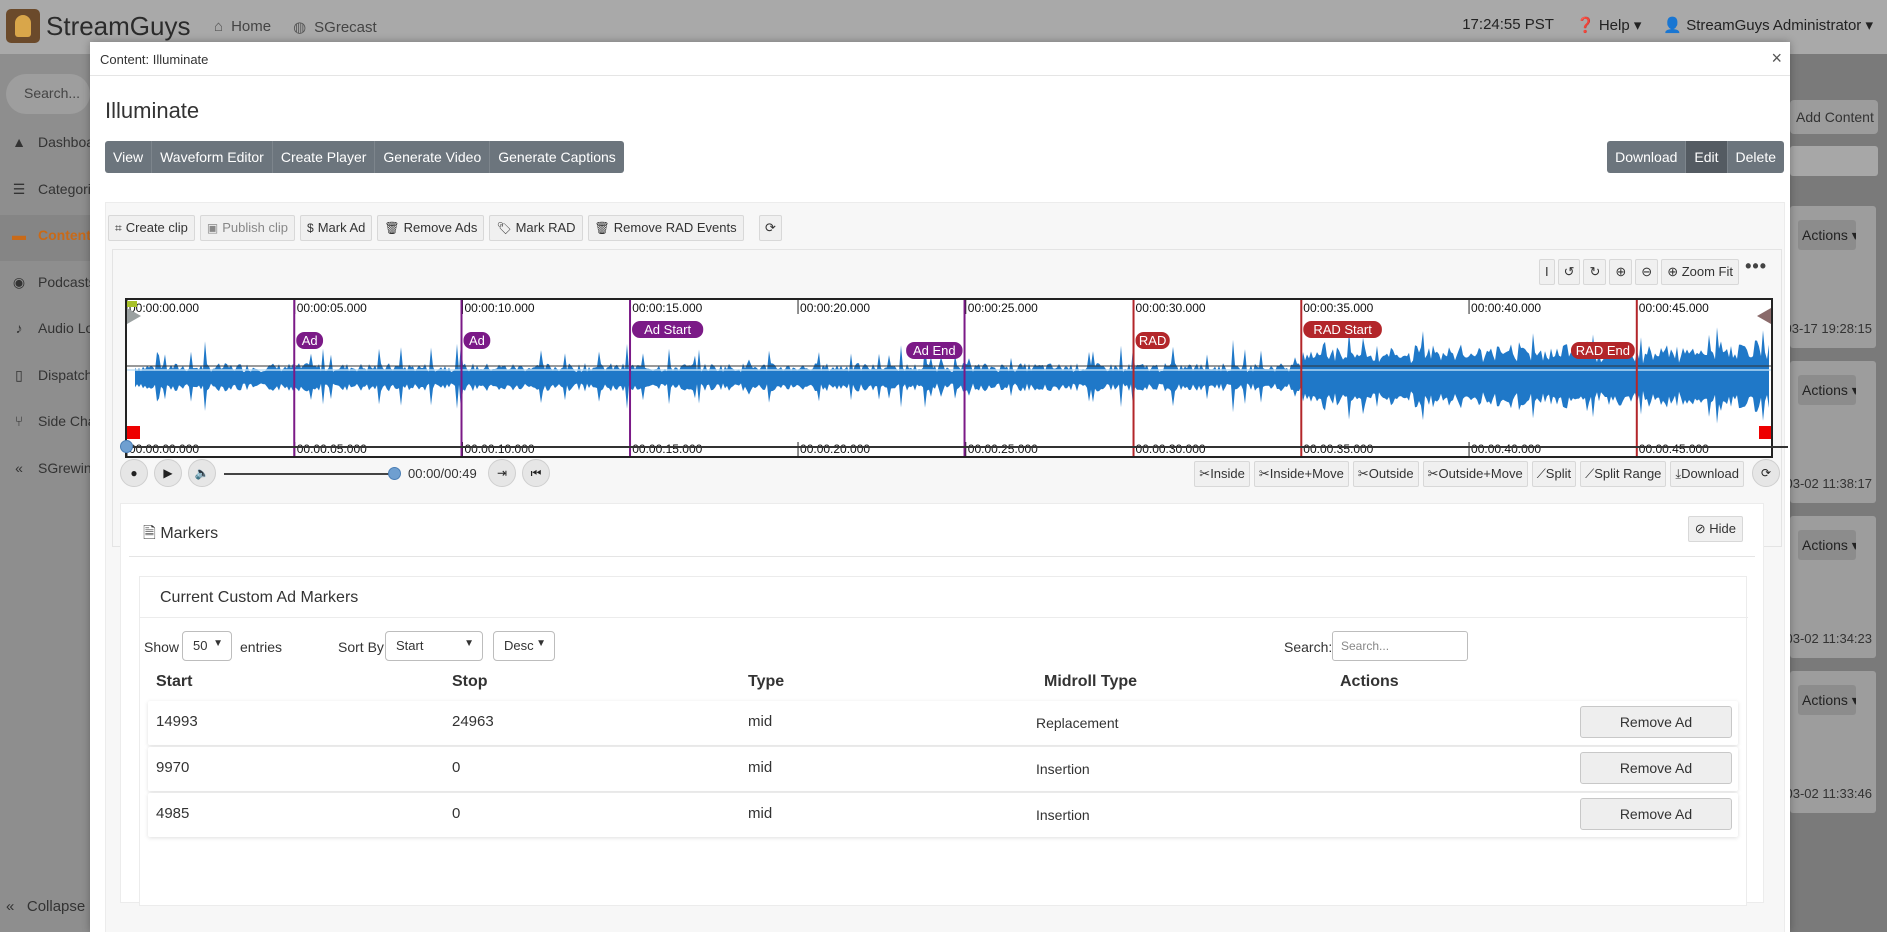 The width and height of the screenshot is (1887, 932). What do you see at coordinates (943, 769) in the screenshot?
I see `table-row: 9970 0 mid Insertion Remove Ad` at bounding box center [943, 769].